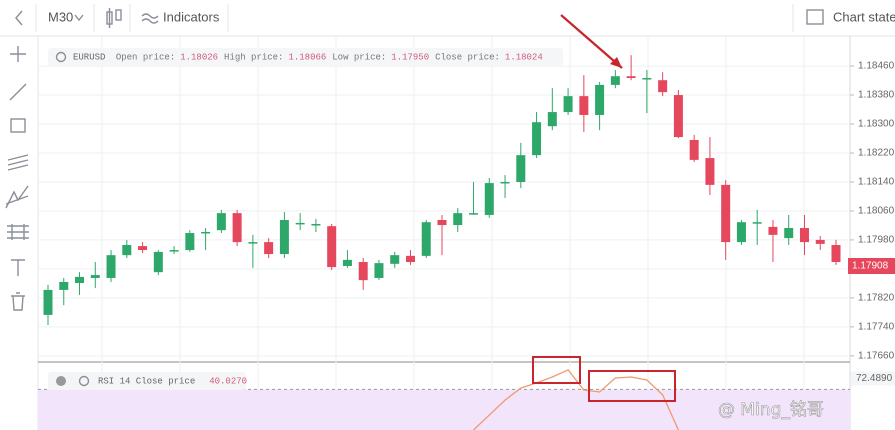  Describe the element at coordinates (524, 58) in the screenshot. I see `legend-value: 1.18024` at that location.